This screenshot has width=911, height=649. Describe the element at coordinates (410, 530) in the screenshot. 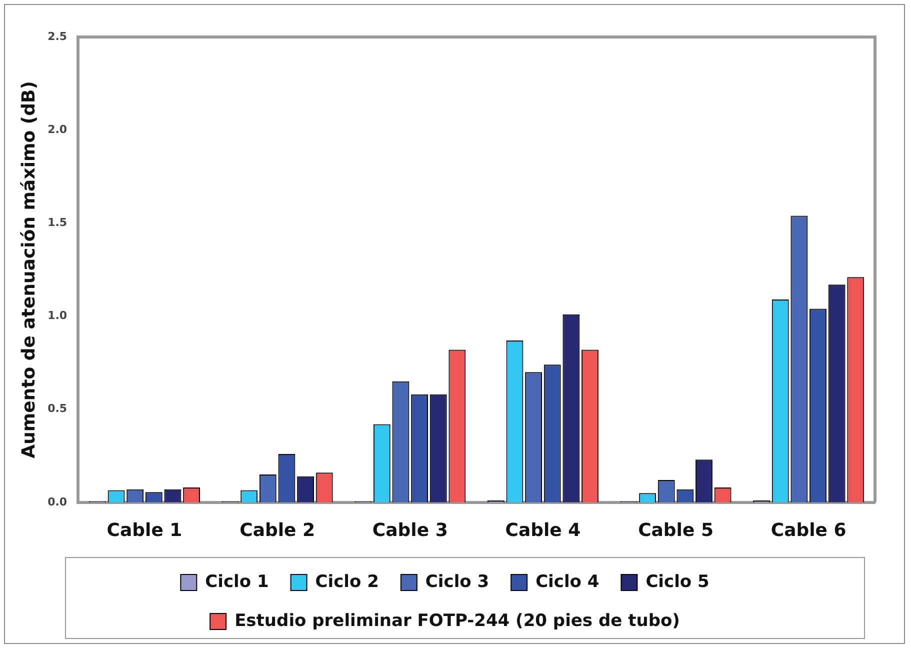

I see `x-tick-label: Cable 3` at that location.